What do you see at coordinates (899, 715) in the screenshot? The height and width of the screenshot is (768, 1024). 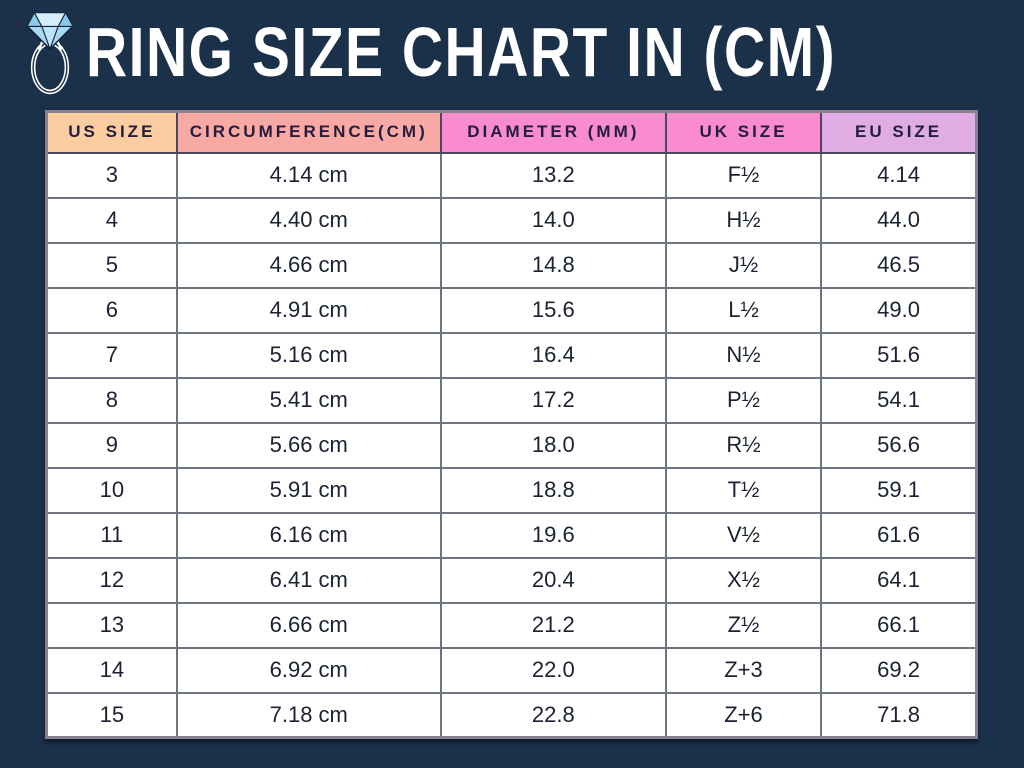 I see `cell-eu-size: 71.8` at bounding box center [899, 715].